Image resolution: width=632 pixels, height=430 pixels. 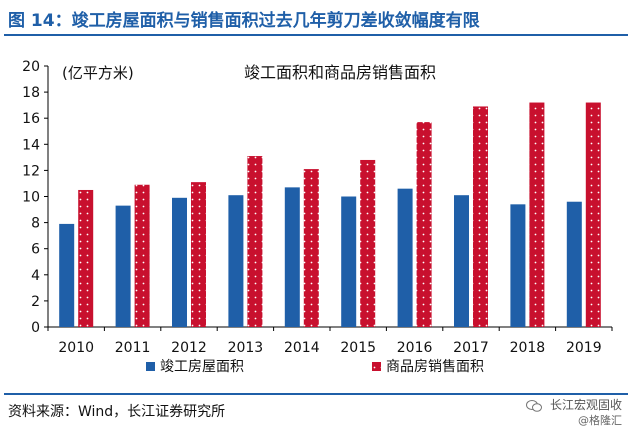 What do you see at coordinates (585, 405) in the screenshot?
I see `watermark-line1: 长江宏观固收` at bounding box center [585, 405].